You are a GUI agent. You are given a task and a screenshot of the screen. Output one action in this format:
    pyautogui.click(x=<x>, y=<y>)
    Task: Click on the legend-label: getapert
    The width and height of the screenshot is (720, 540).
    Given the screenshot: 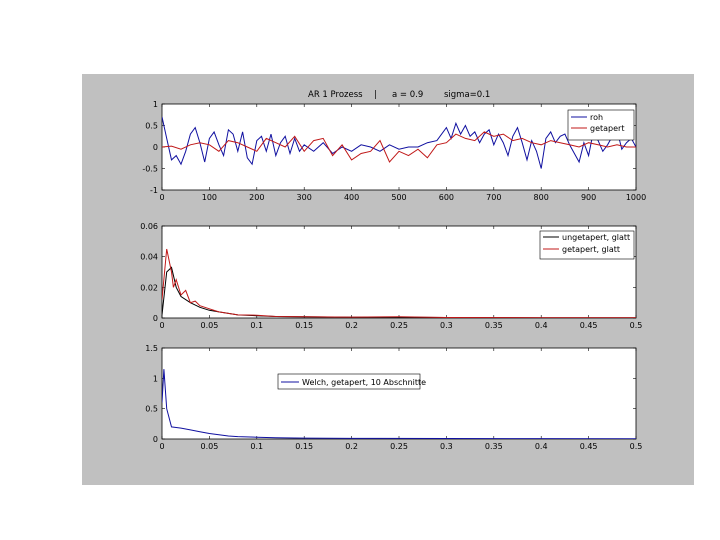 What is the action you would take?
    pyautogui.click(x=607, y=128)
    